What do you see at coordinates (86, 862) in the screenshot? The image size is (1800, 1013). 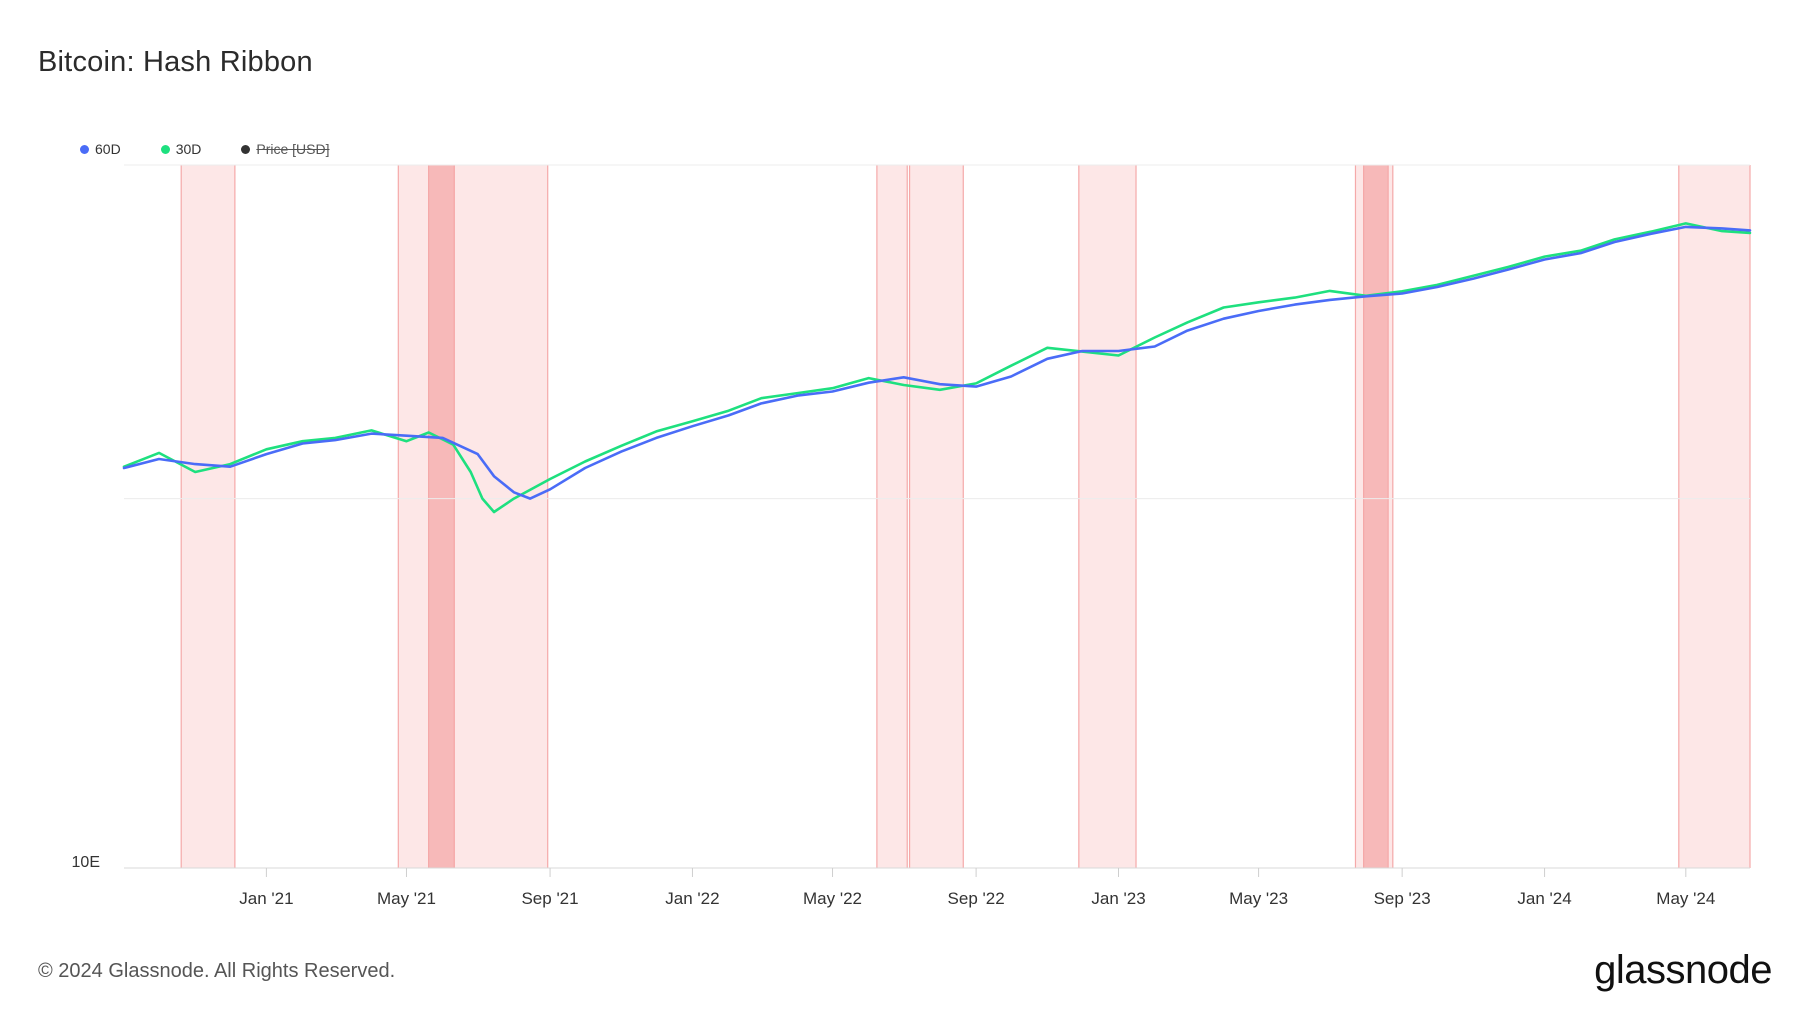 I see `y-tick-label: 10E` at bounding box center [86, 862].